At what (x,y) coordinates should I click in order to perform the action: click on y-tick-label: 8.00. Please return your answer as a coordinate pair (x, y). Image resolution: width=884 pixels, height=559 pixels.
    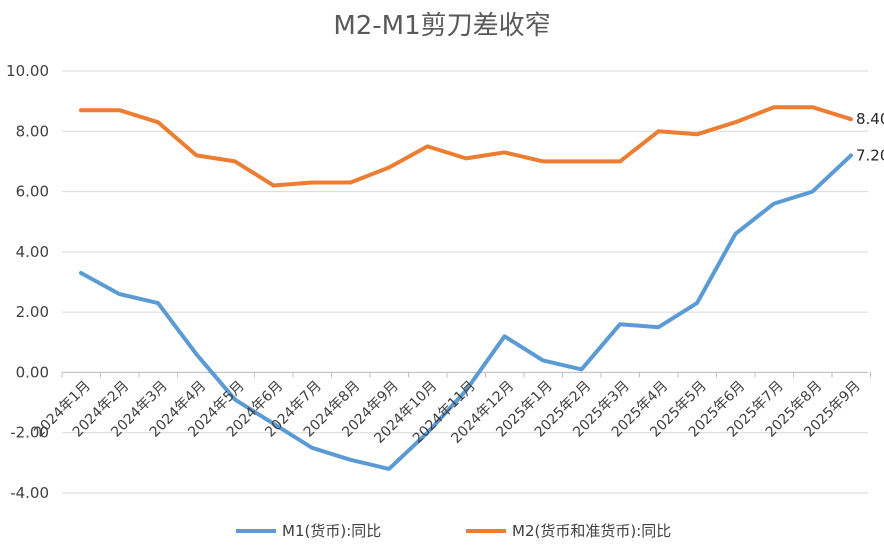
    Looking at the image, I should click on (32, 131).